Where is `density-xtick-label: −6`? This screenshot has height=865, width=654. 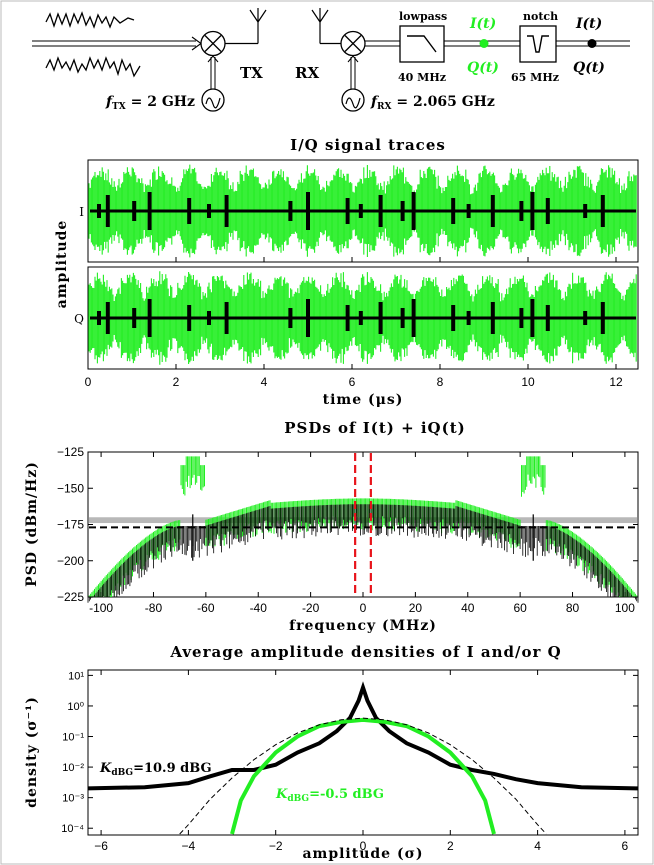
density-xtick-label: −6 is located at coordinates (101, 846).